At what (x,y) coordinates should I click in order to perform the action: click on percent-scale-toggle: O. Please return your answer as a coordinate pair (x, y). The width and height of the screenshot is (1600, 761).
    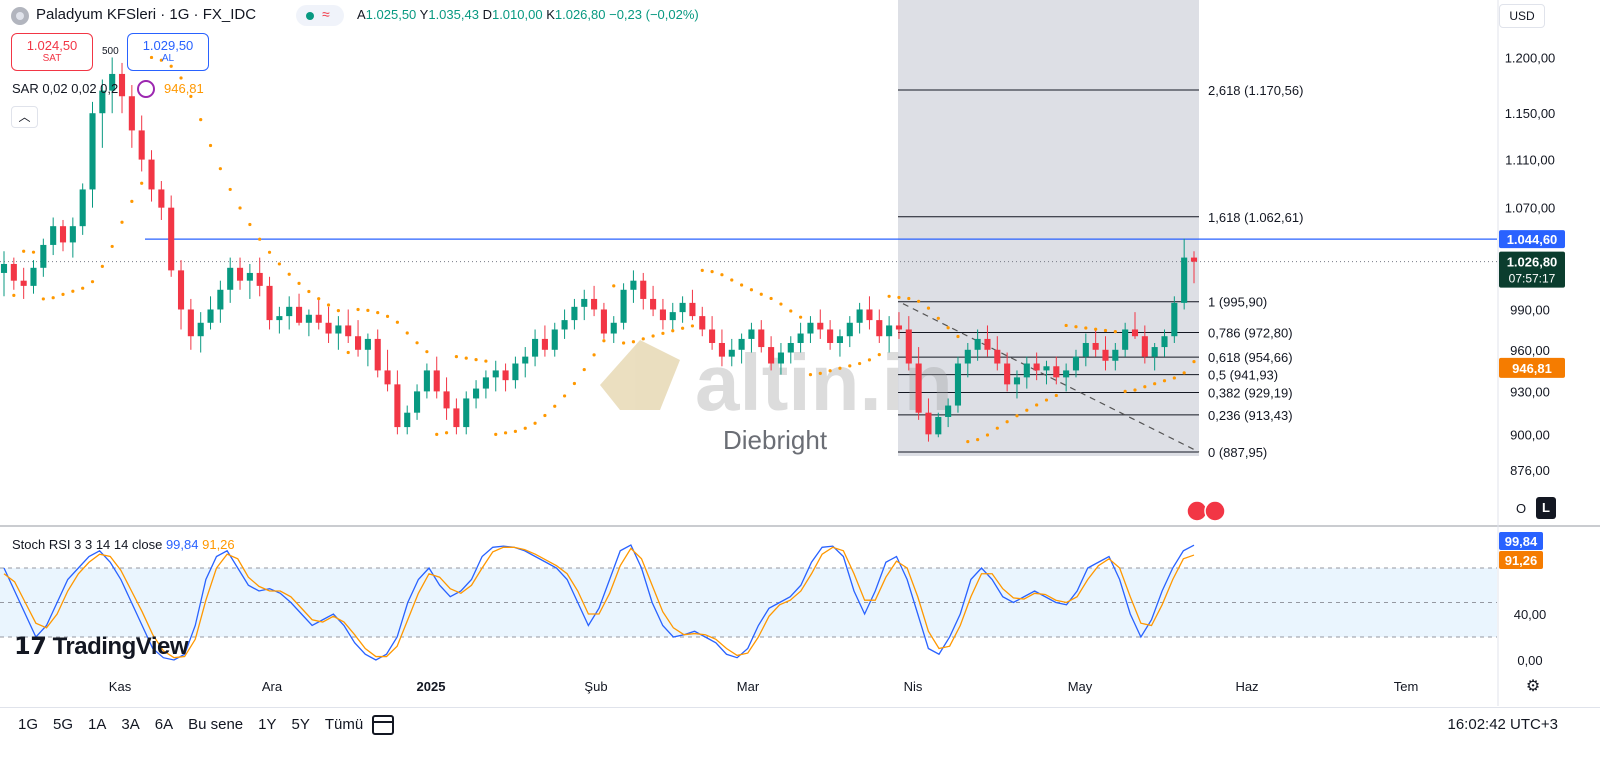
    Looking at the image, I should click on (1521, 508).